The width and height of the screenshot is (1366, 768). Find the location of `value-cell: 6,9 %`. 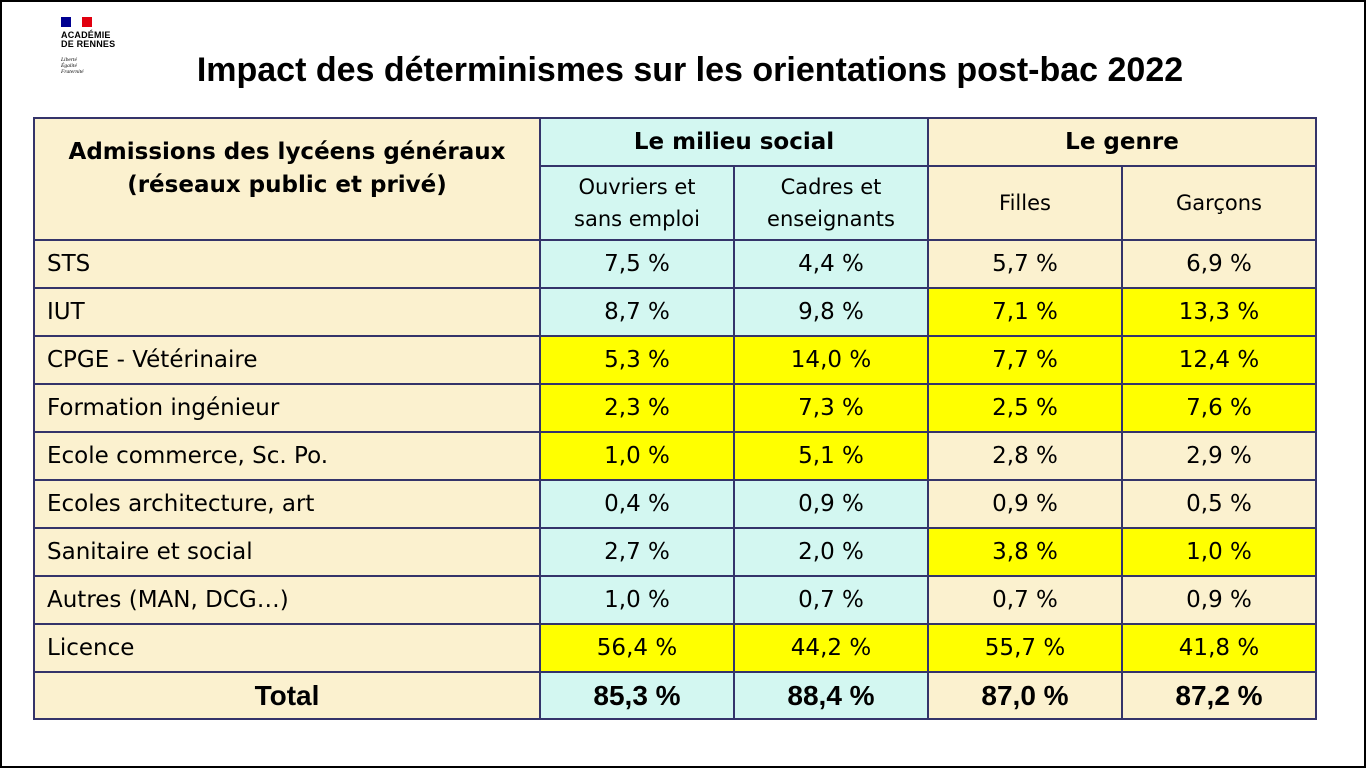

value-cell: 6,9 % is located at coordinates (1219, 264).